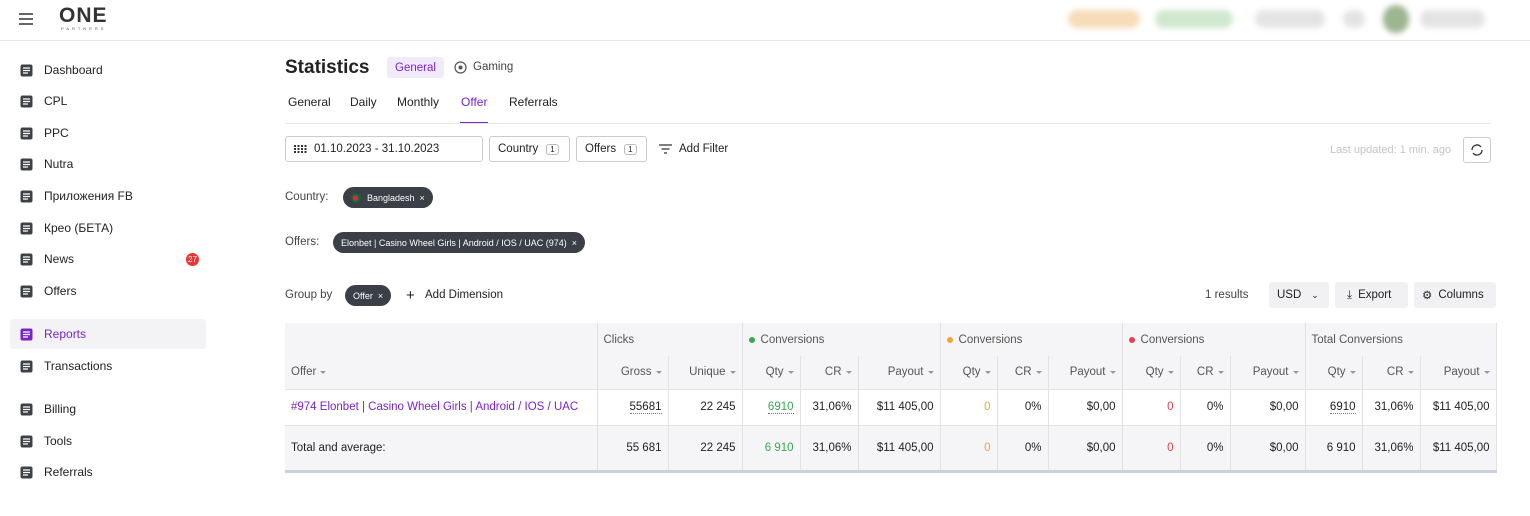  What do you see at coordinates (108, 441) in the screenshot?
I see `nav-item: Tools` at bounding box center [108, 441].